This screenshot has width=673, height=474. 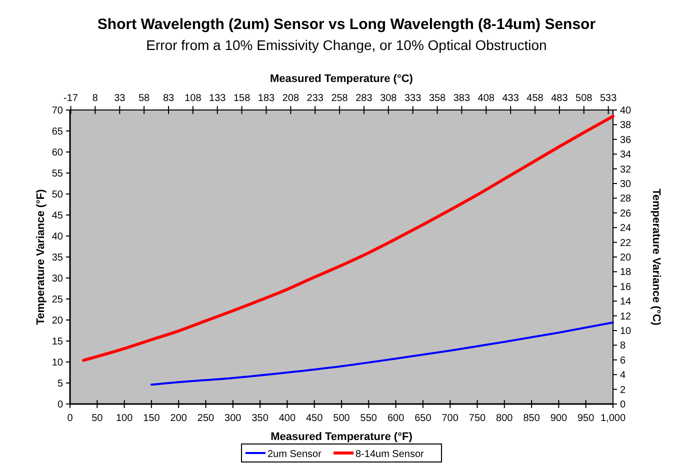 I want to click on y2-tick-label: 40, so click(x=626, y=111).